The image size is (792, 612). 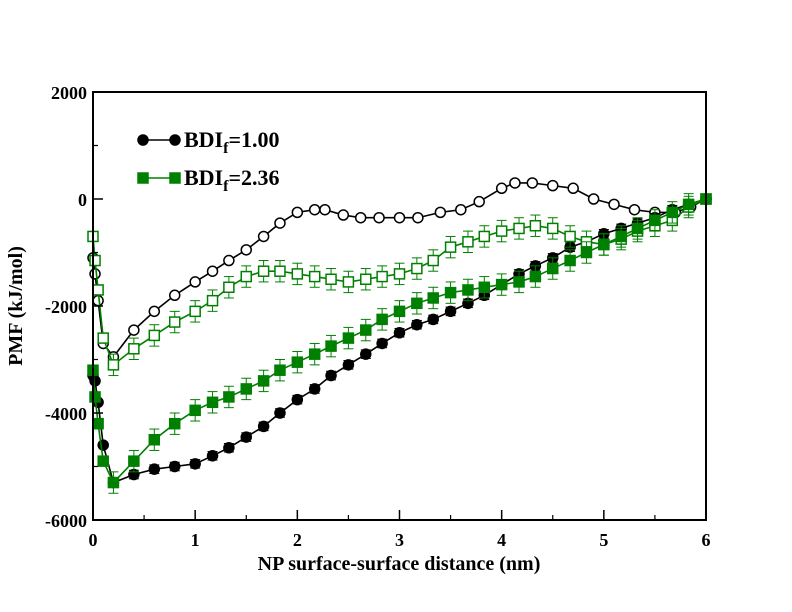 I want to click on y-tick-label: -6000, so click(x=66, y=521).